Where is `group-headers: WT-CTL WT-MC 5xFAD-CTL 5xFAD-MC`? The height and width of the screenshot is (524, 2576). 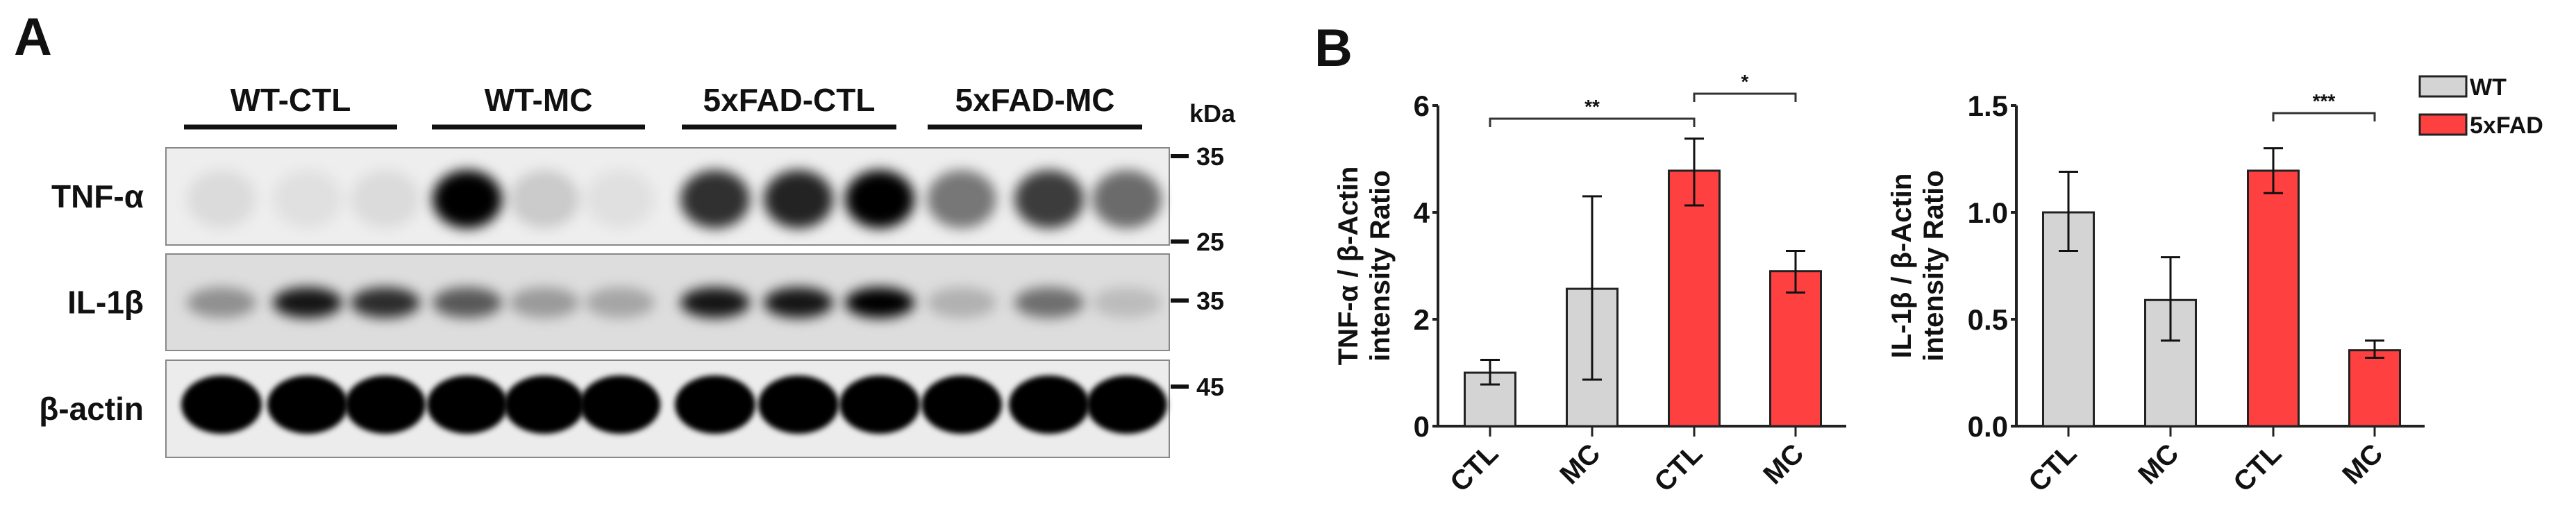 group-headers: WT-CTL WT-MC 5xFAD-CTL 5xFAD-MC is located at coordinates (663, 106).